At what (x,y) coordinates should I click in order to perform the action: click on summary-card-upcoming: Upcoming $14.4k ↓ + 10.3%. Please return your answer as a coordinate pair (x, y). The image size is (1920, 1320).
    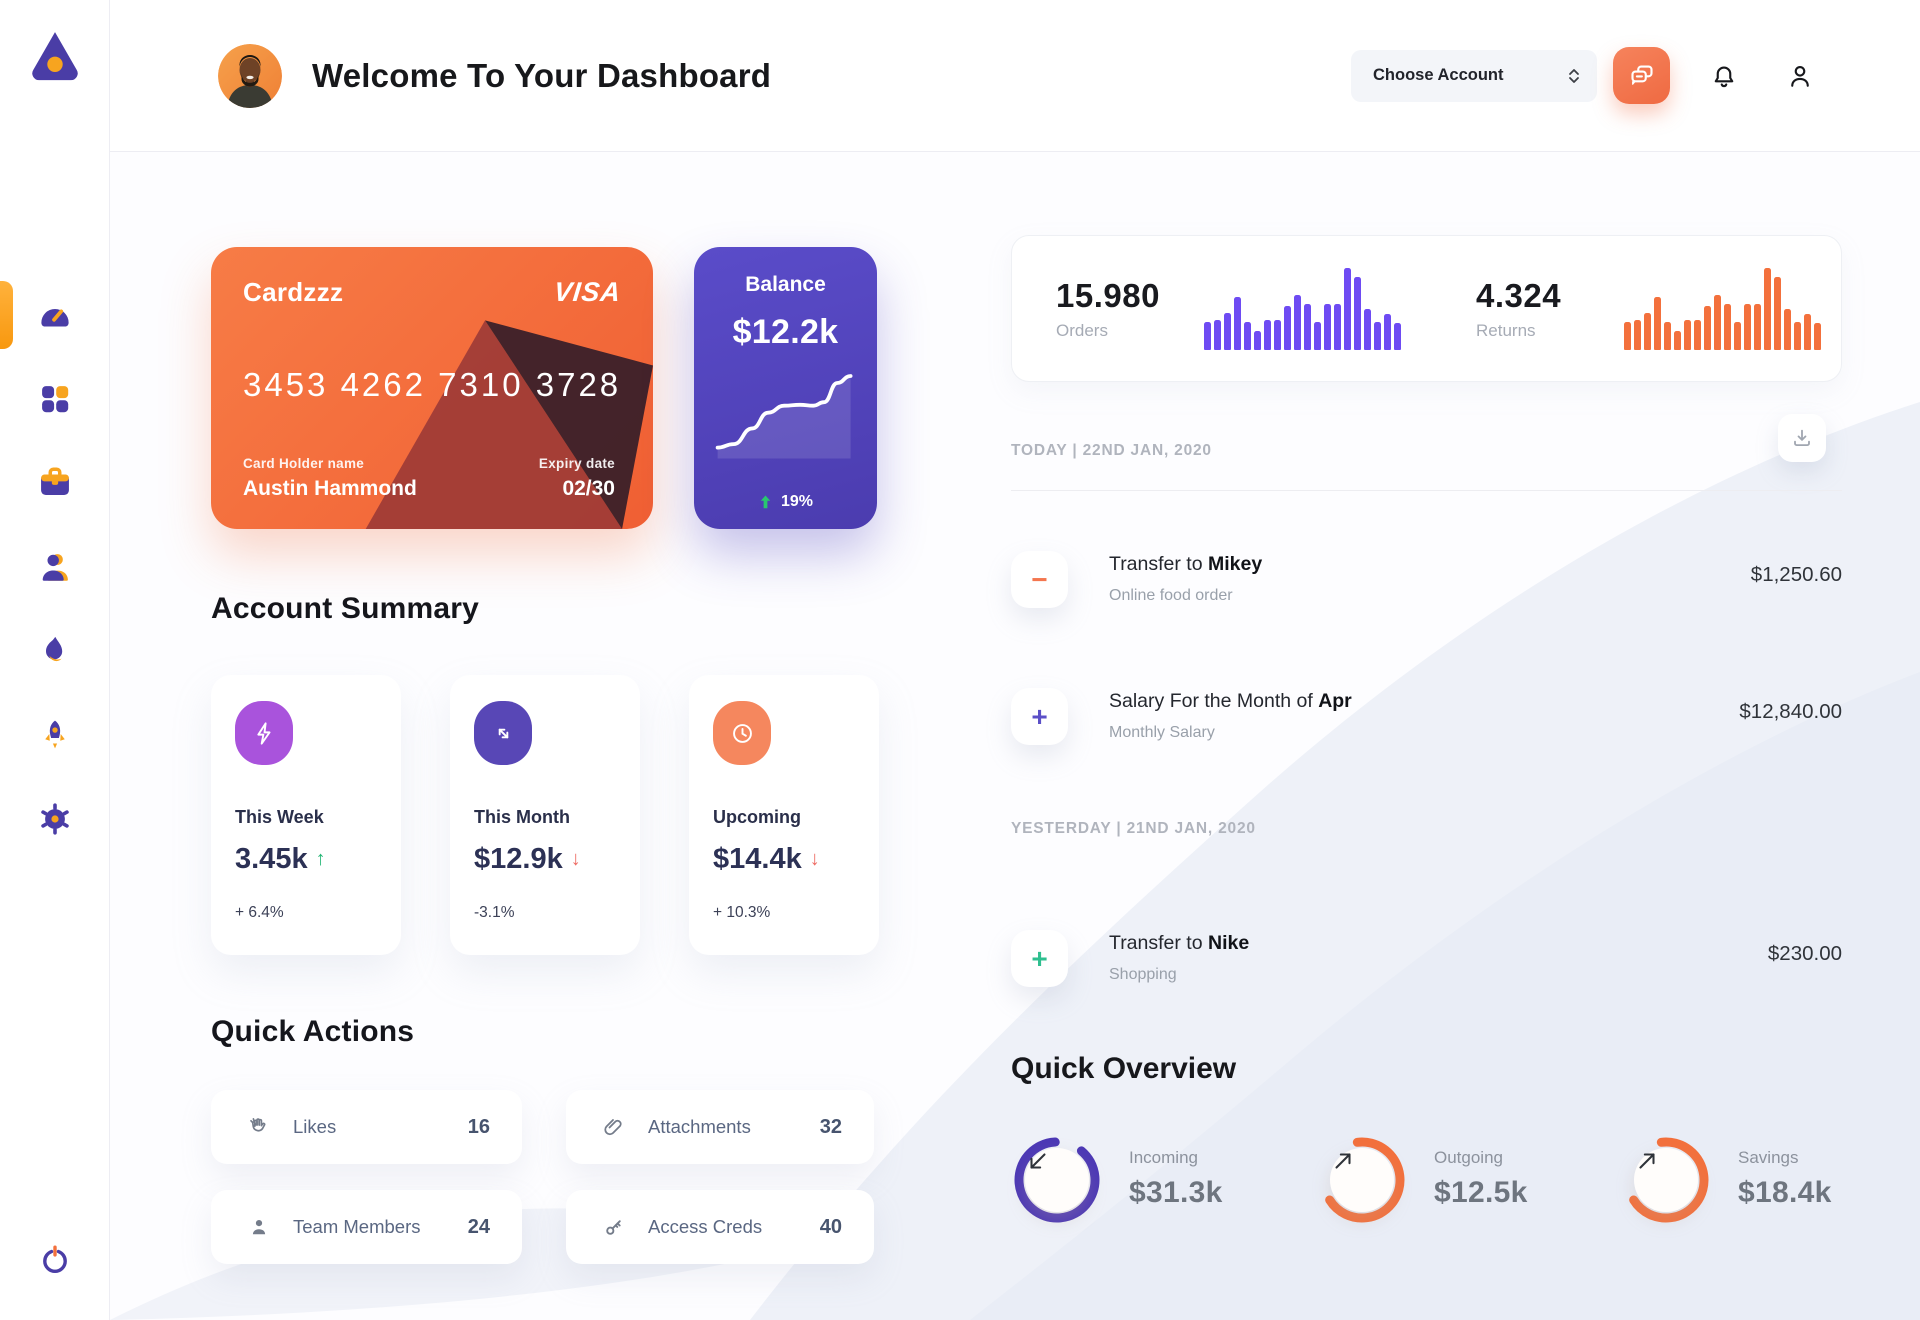
    Looking at the image, I should click on (784, 815).